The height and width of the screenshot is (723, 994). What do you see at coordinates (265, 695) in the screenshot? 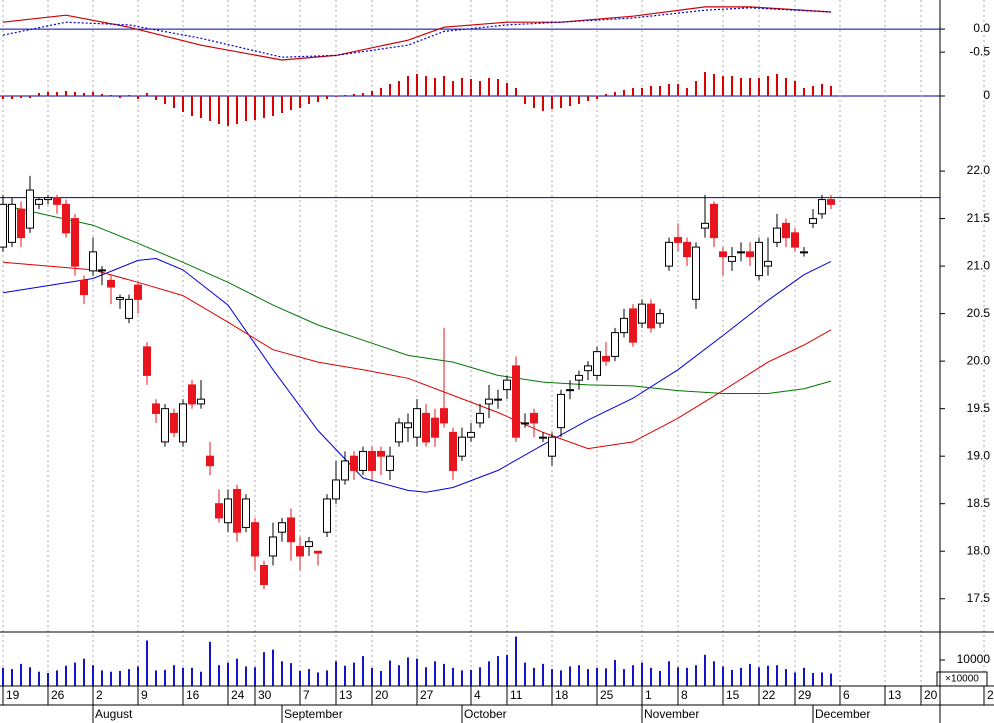
I see `x-tick-label: 30` at bounding box center [265, 695].